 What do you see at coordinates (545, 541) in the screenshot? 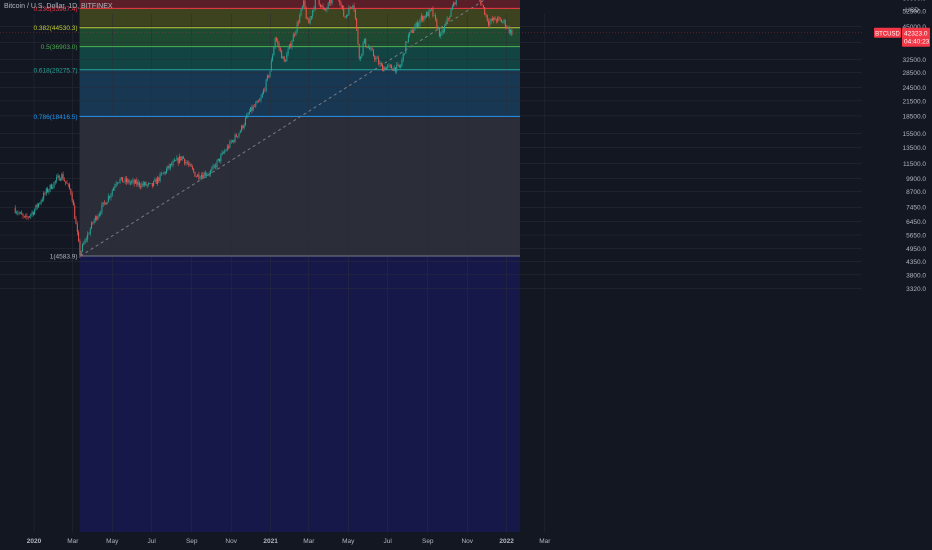
I see `time-tick-13: Mar` at bounding box center [545, 541].